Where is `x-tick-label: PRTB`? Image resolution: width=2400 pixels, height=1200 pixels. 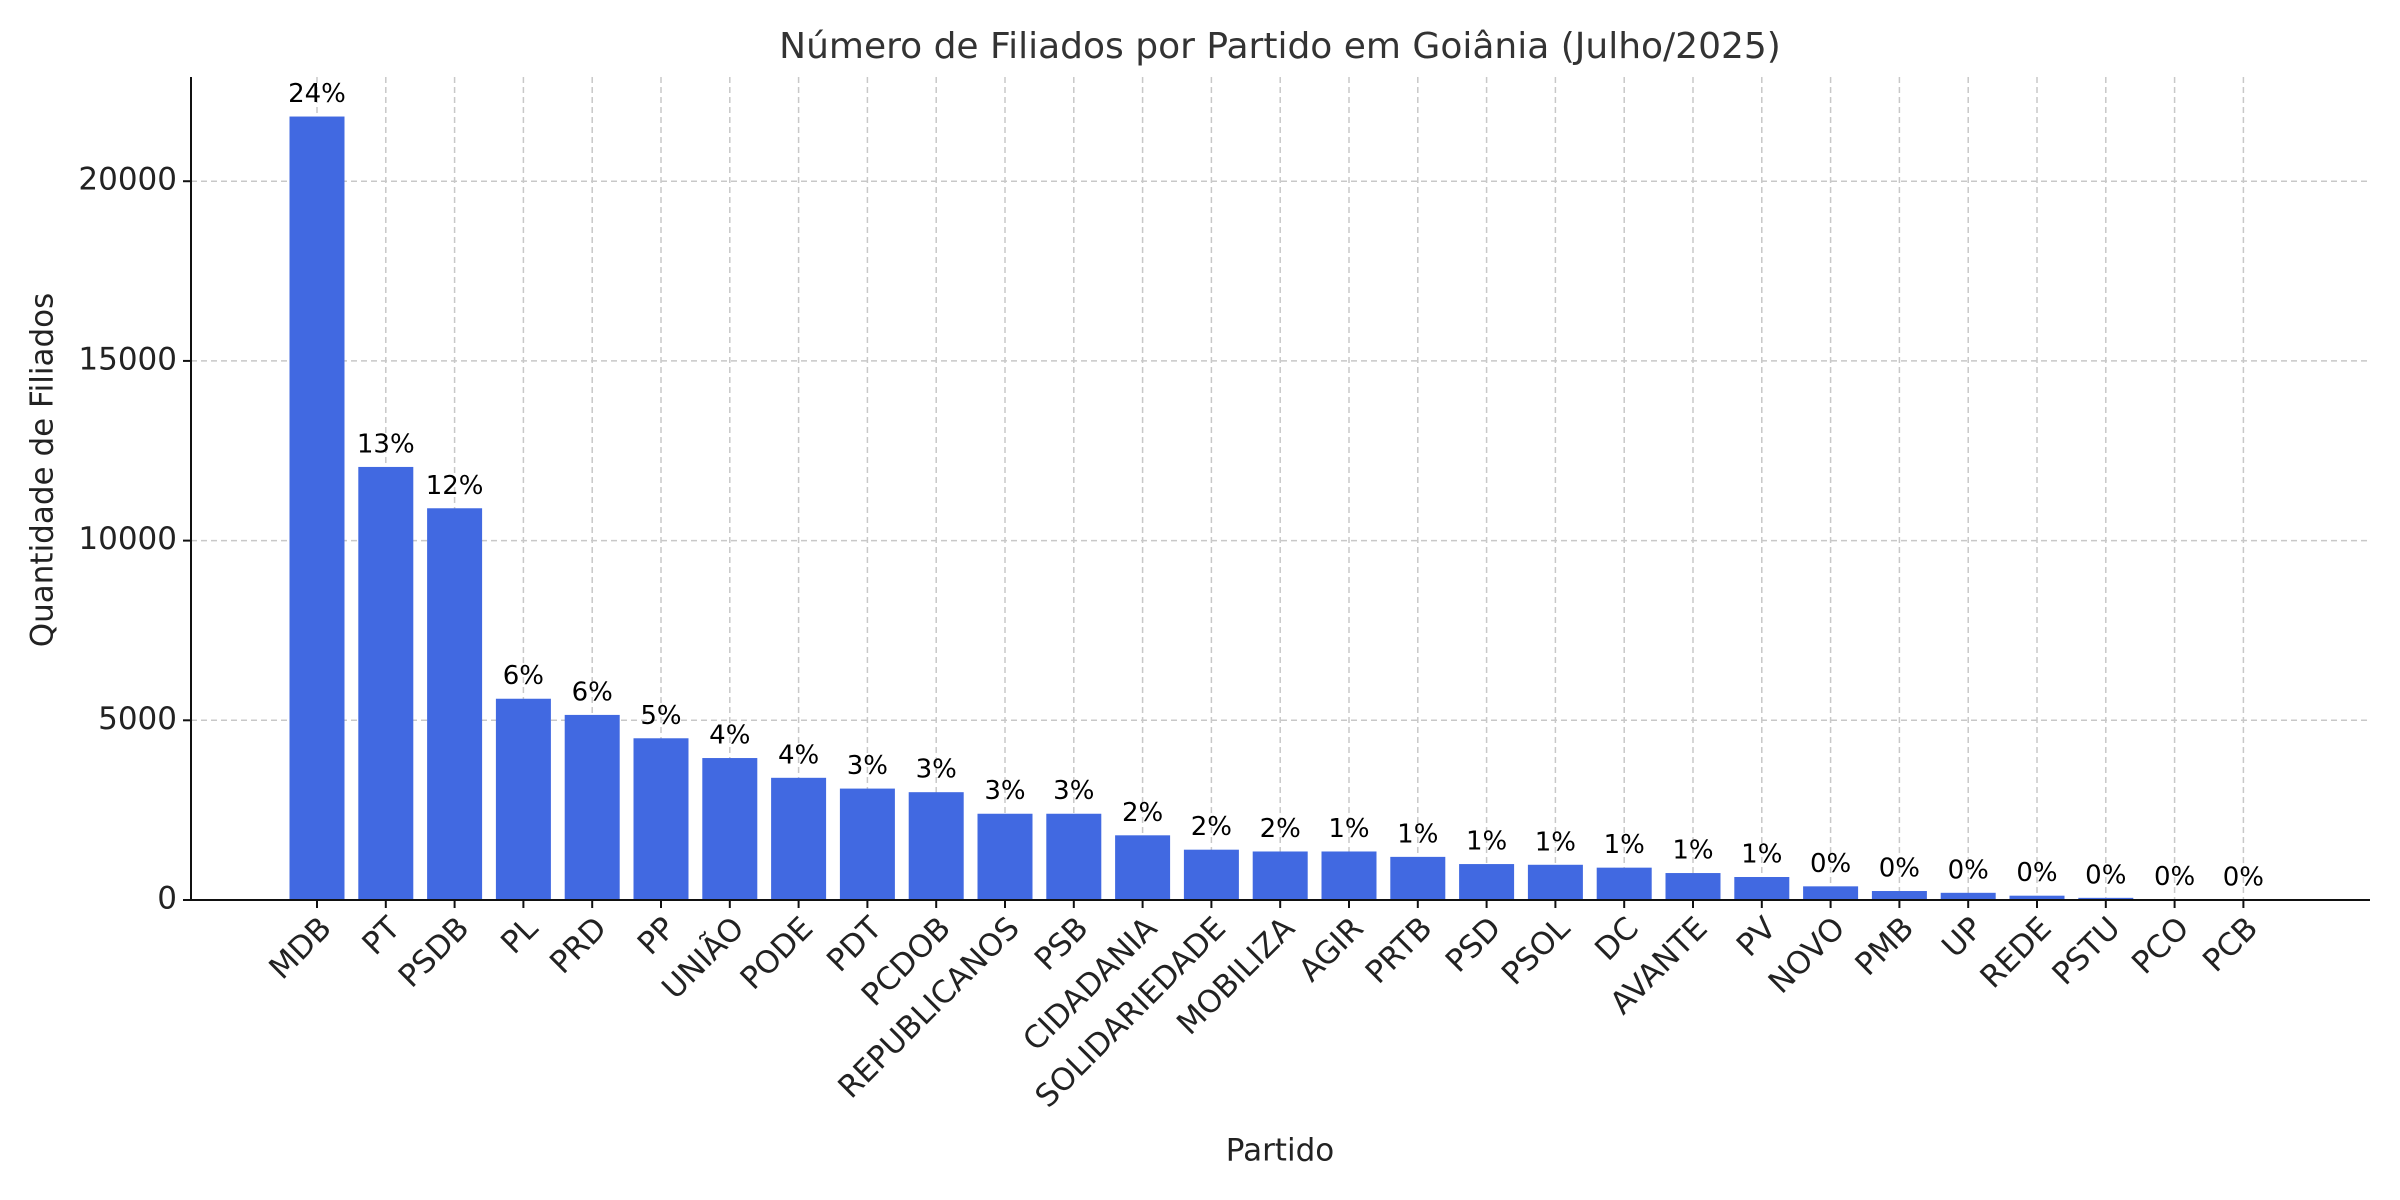
x-tick-label: PRTB is located at coordinates (1399, 950).